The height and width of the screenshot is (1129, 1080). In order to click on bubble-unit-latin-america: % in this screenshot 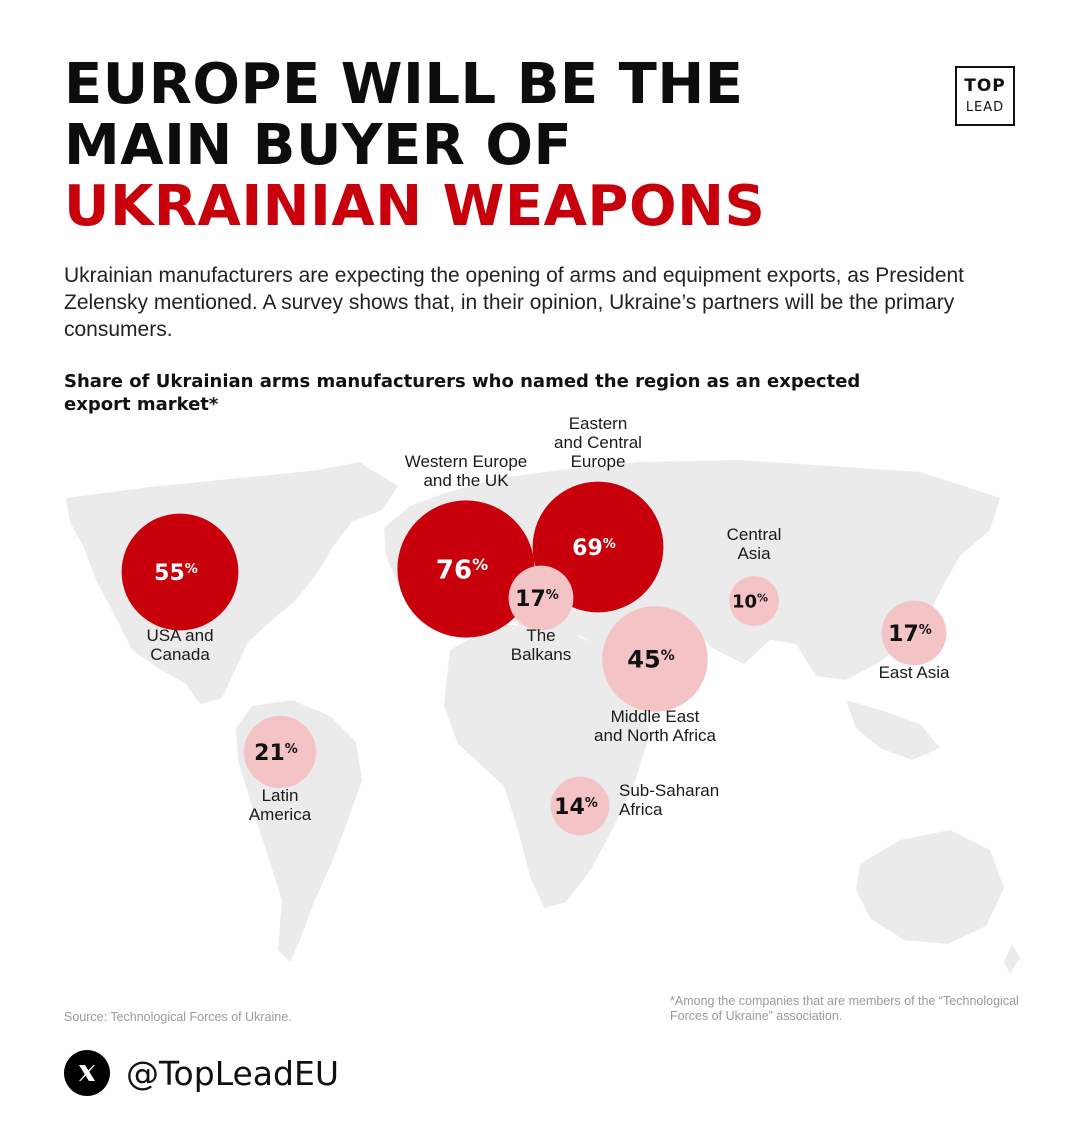, I will do `click(291, 749)`.